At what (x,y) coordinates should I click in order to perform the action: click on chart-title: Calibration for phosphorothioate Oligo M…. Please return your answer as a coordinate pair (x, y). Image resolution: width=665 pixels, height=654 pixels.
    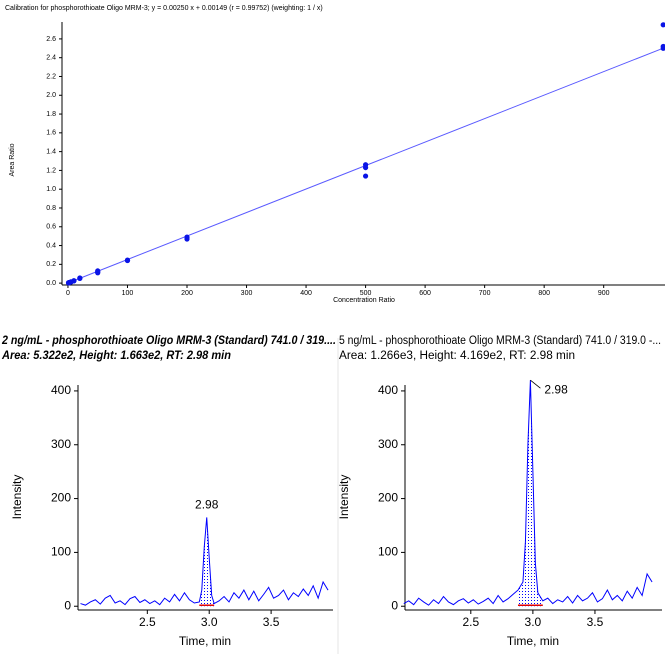
    Looking at the image, I should click on (164, 8).